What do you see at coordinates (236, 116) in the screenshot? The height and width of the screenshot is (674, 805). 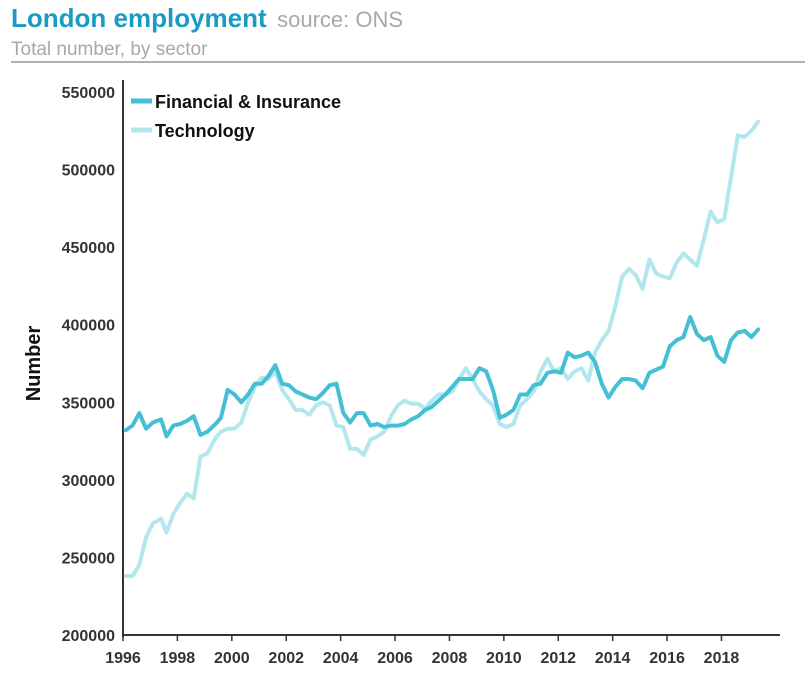 I see `legend: Financial & Insurance Technology` at bounding box center [236, 116].